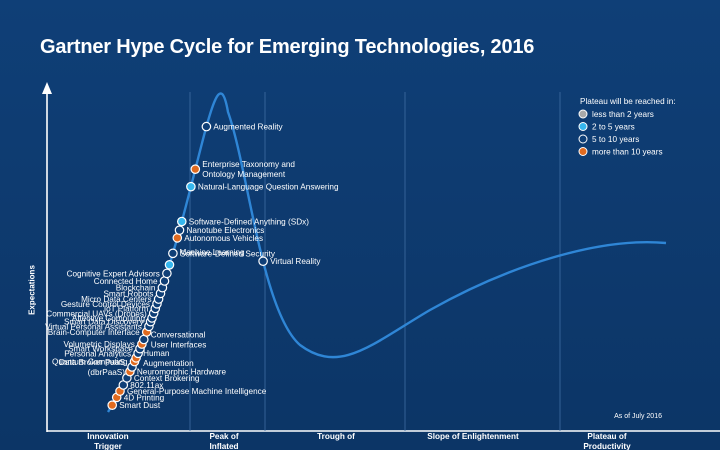 The height and width of the screenshot is (450, 720). Describe the element at coordinates (178, 335) in the screenshot. I see `point-label: Conversational` at that location.